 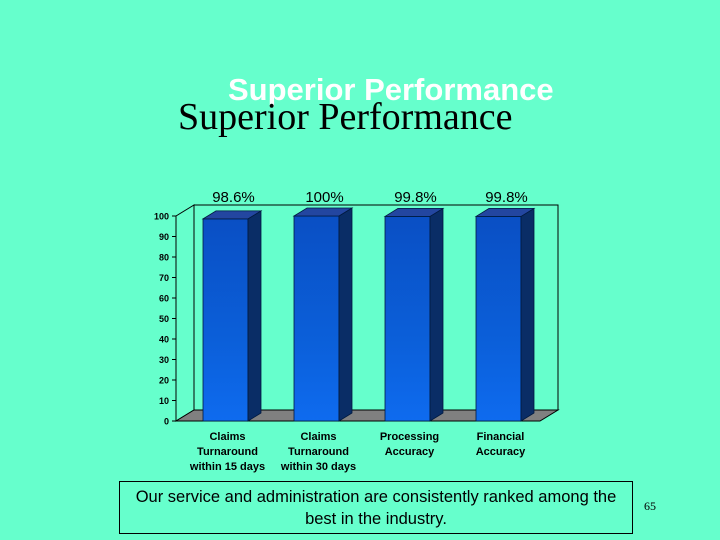 I want to click on y-tick-label: 50, so click(x=164, y=319).